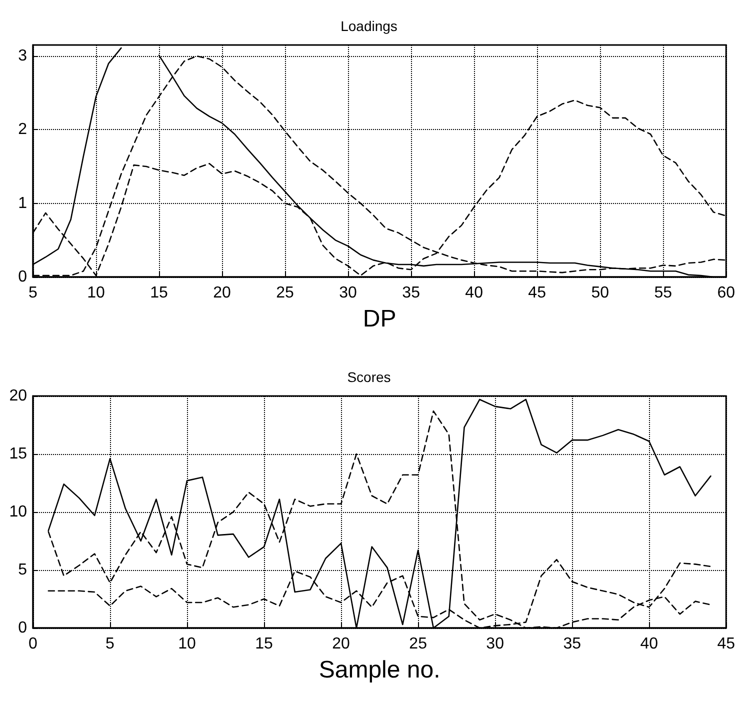  What do you see at coordinates (18, 396) in the screenshot?
I see `y-tick-label: 20` at bounding box center [18, 396].